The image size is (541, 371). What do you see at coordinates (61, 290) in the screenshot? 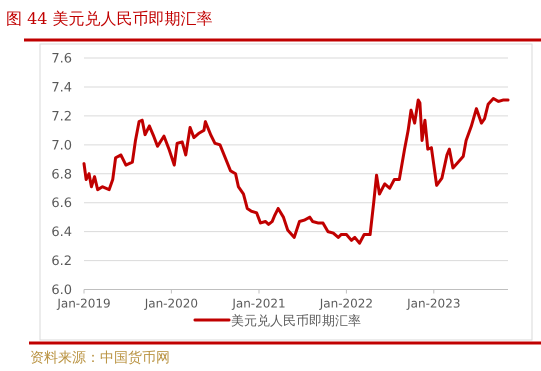
I see `y-tick-label: 6.0` at bounding box center [61, 290].